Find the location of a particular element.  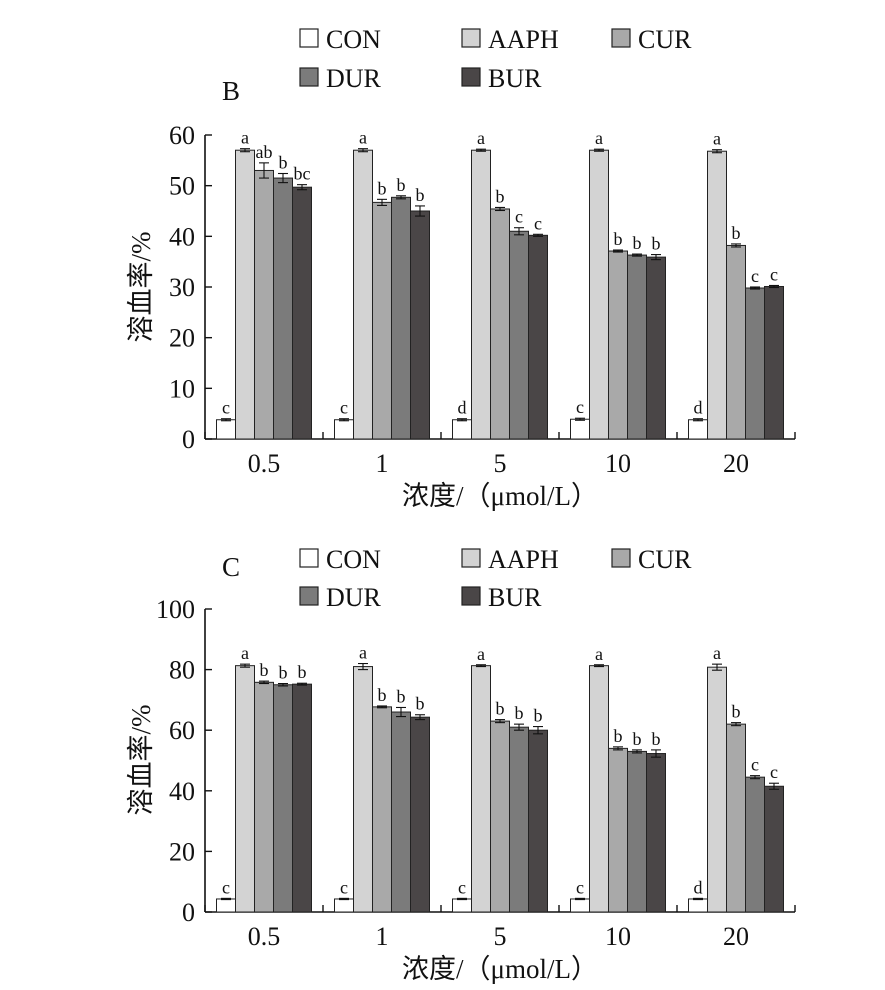

panel-label: C is located at coordinates (231, 567).